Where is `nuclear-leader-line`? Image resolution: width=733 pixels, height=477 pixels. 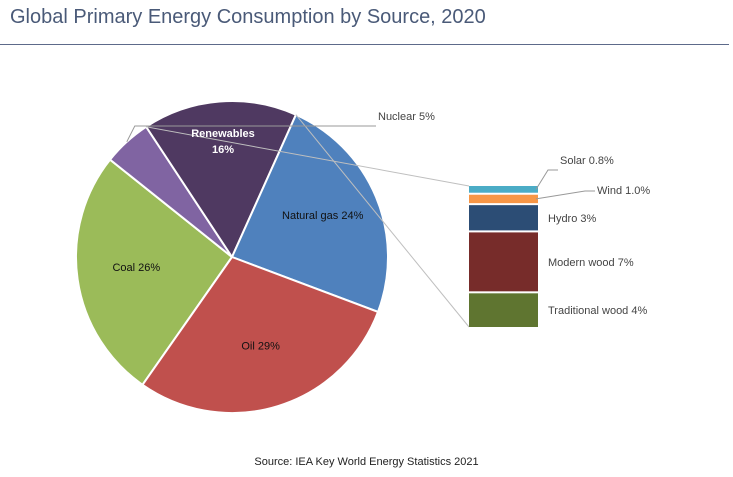
nuclear-leader-line is located at coordinates (251, 134).